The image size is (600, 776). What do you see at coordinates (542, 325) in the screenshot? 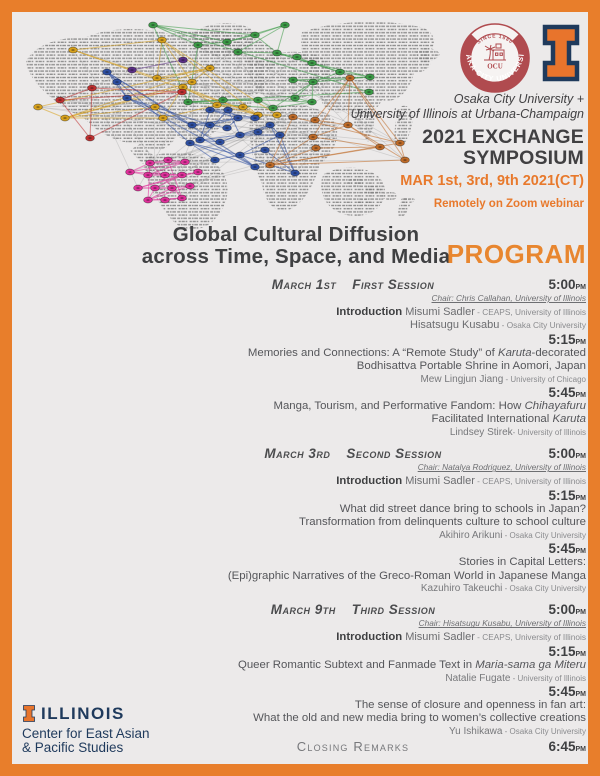
I see `speaker-affiliation: - Osaka City University` at bounding box center [542, 325].